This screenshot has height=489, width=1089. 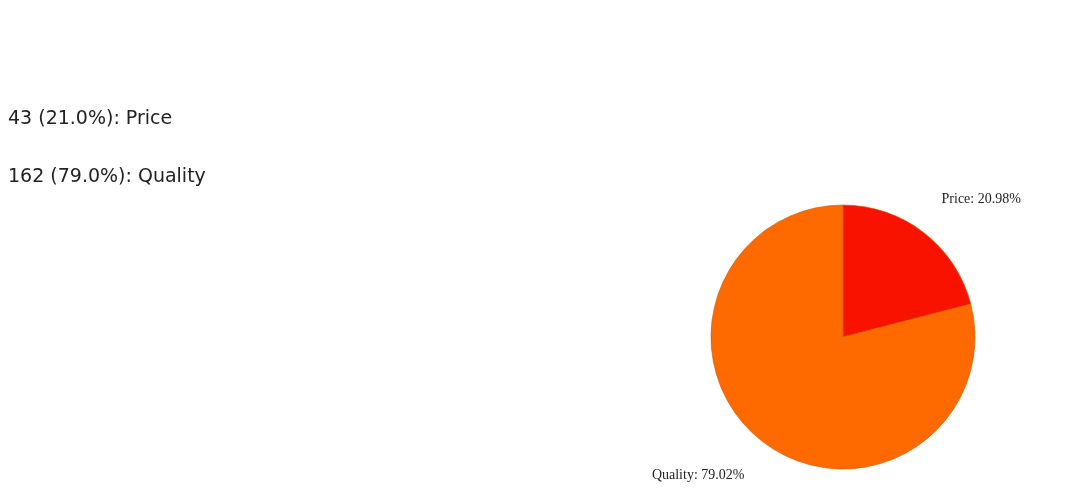 What do you see at coordinates (107, 175) in the screenshot?
I see `text: 162 (79.0%): Quality` at bounding box center [107, 175].